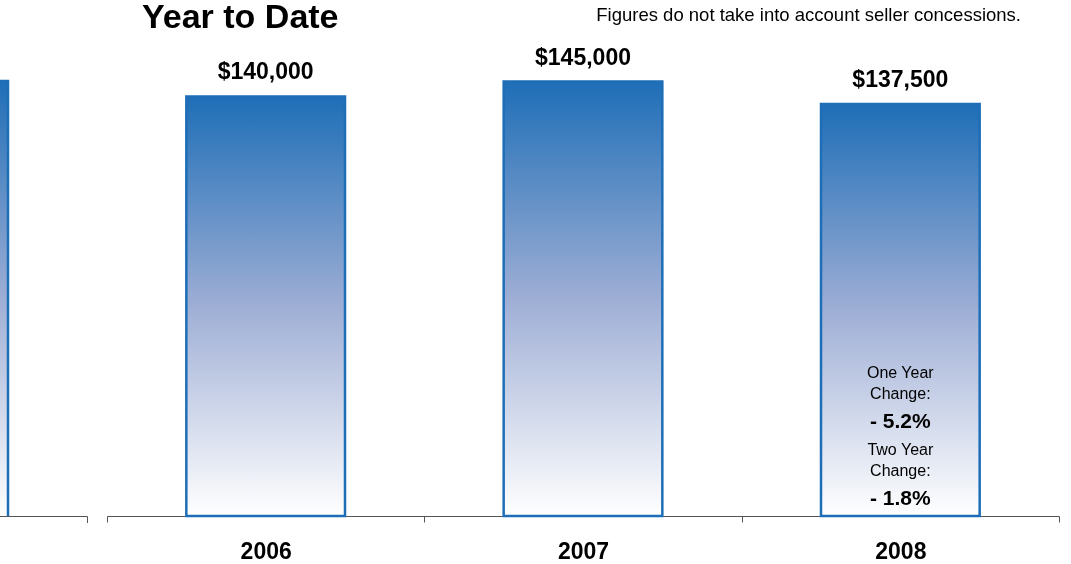 The image size is (1071, 564). Describe the element at coordinates (900, 420) in the screenshot. I see `annotation: - 5.2%` at that location.